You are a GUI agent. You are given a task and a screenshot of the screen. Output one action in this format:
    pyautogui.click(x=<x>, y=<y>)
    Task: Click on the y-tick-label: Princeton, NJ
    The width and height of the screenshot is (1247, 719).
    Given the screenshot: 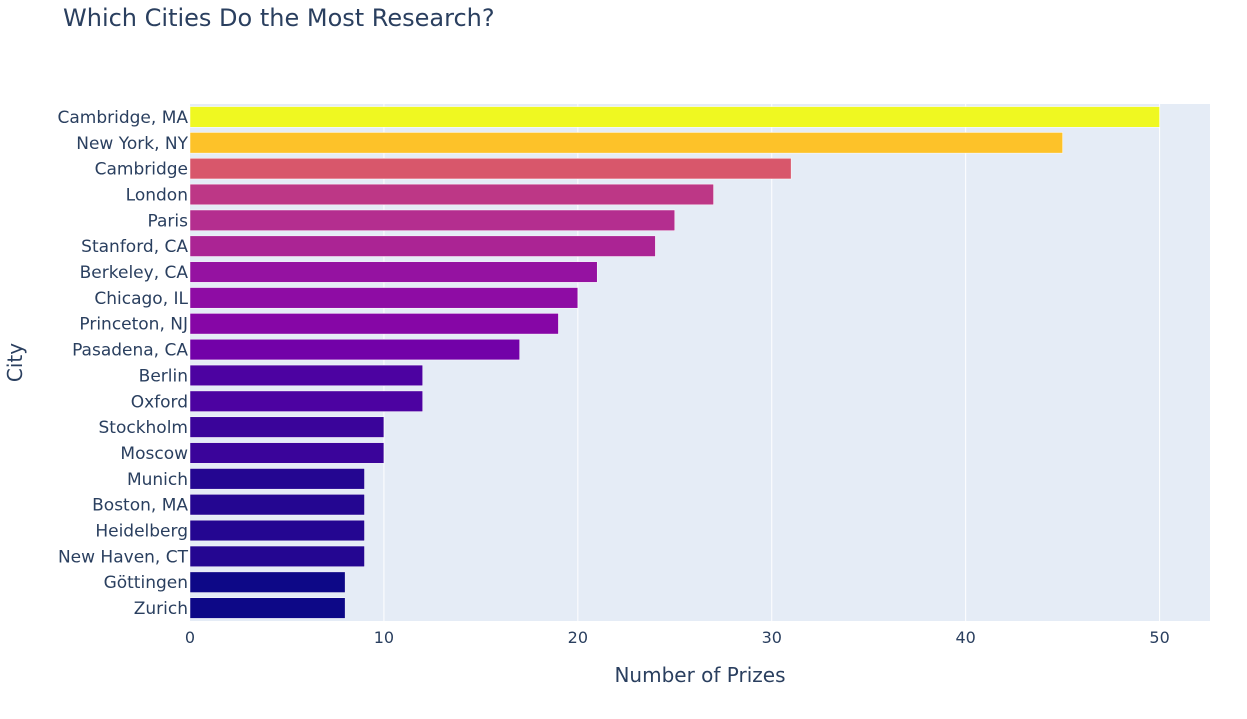 What is the action you would take?
    pyautogui.click(x=133, y=325)
    